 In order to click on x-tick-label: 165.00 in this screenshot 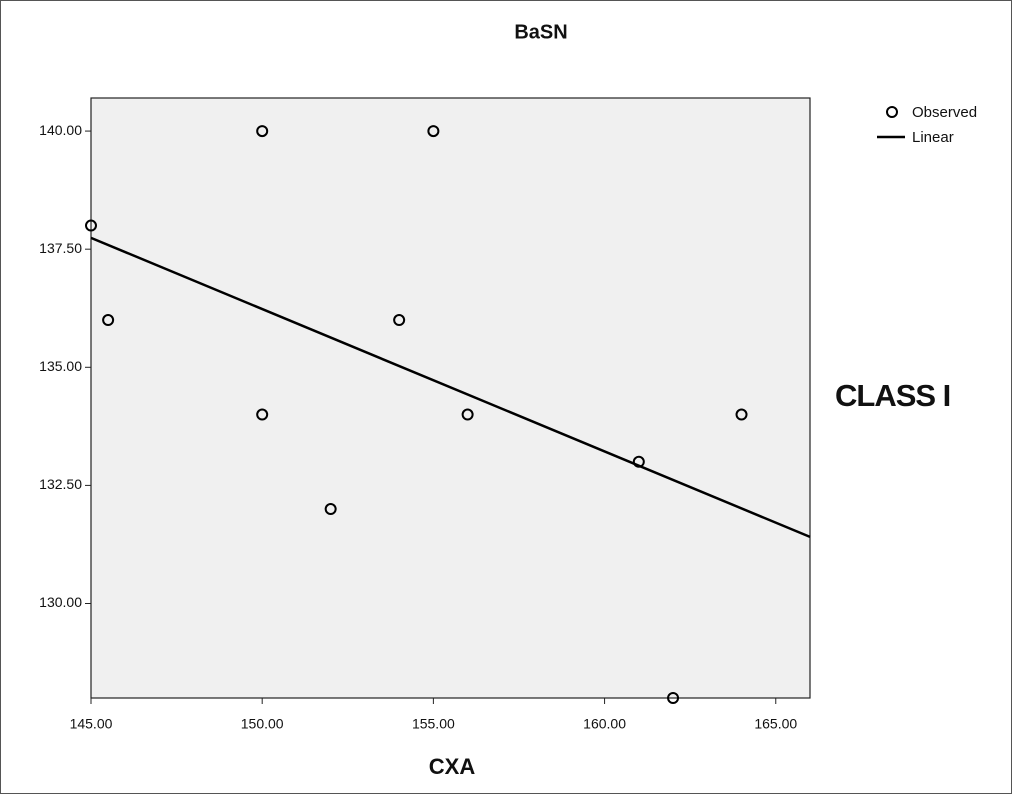, I will do `click(775, 724)`.